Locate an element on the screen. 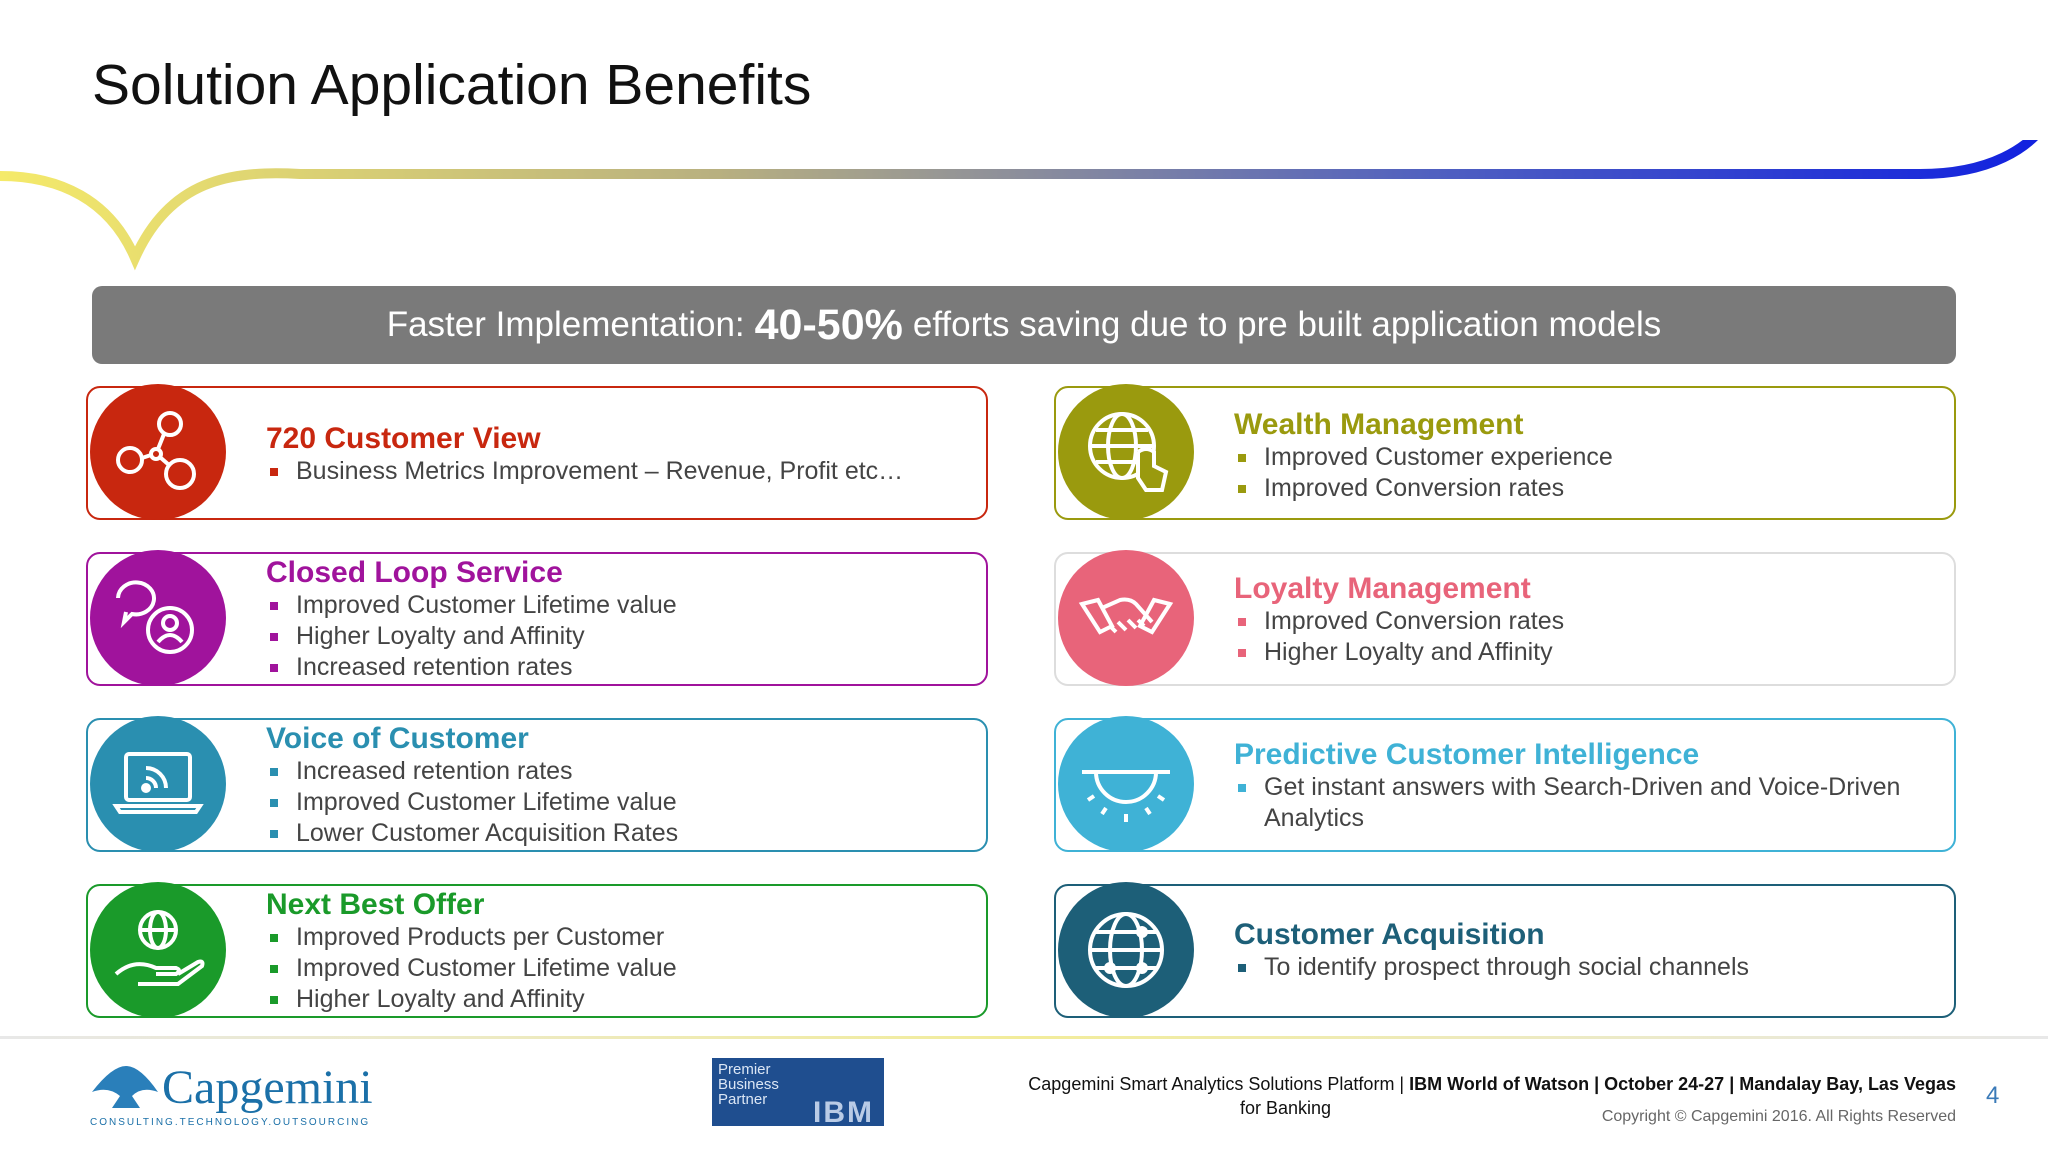 The width and height of the screenshot is (2048, 1152). card-voice-of-customer is located at coordinates (537, 785).